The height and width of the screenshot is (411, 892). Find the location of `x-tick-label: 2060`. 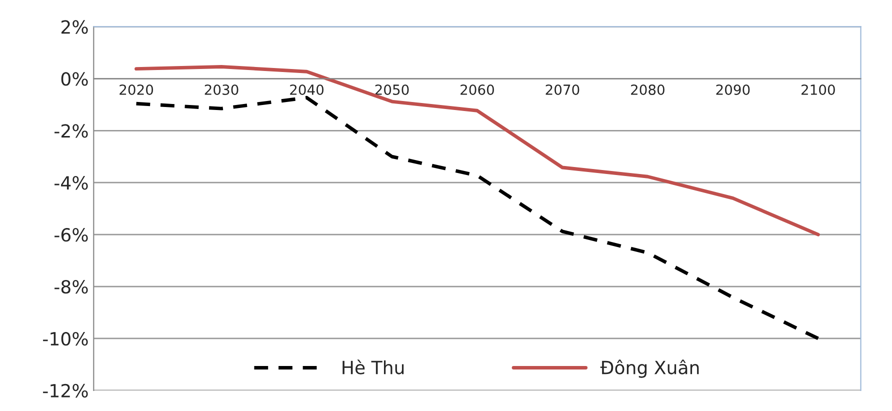

x-tick-label: 2060 is located at coordinates (477, 89).